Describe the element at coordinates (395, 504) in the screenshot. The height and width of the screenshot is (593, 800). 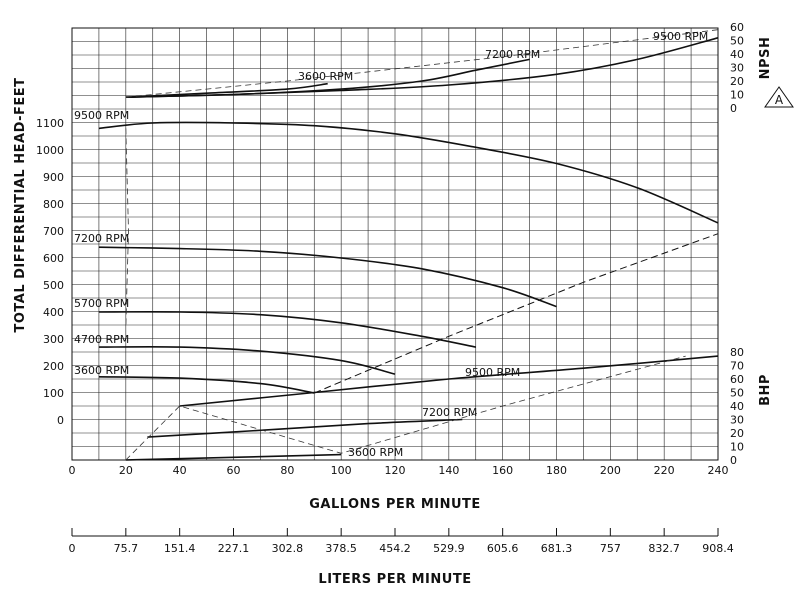
I see `x-axis-title: GALLONS PER MINUTE` at that location.